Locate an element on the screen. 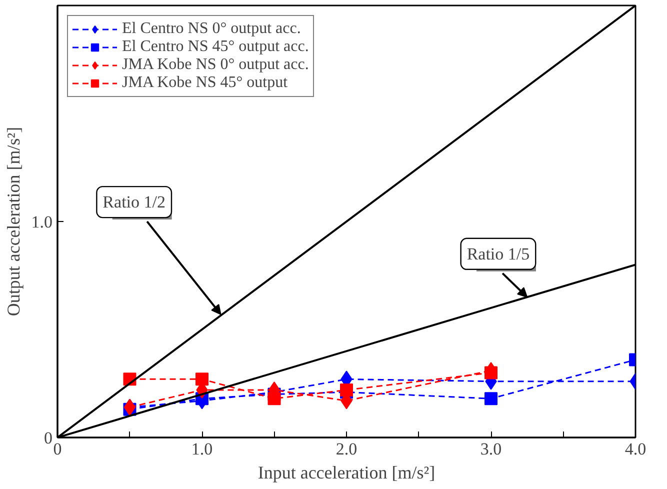 This screenshot has width=667, height=489. x-axis-title: Input acceleration [m/s²] is located at coordinates (347, 472).